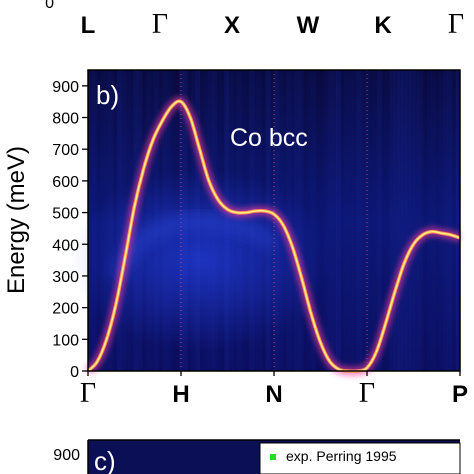 This screenshot has width=474, height=474. I want to click on x-tick-label-2: N, so click(273, 394).